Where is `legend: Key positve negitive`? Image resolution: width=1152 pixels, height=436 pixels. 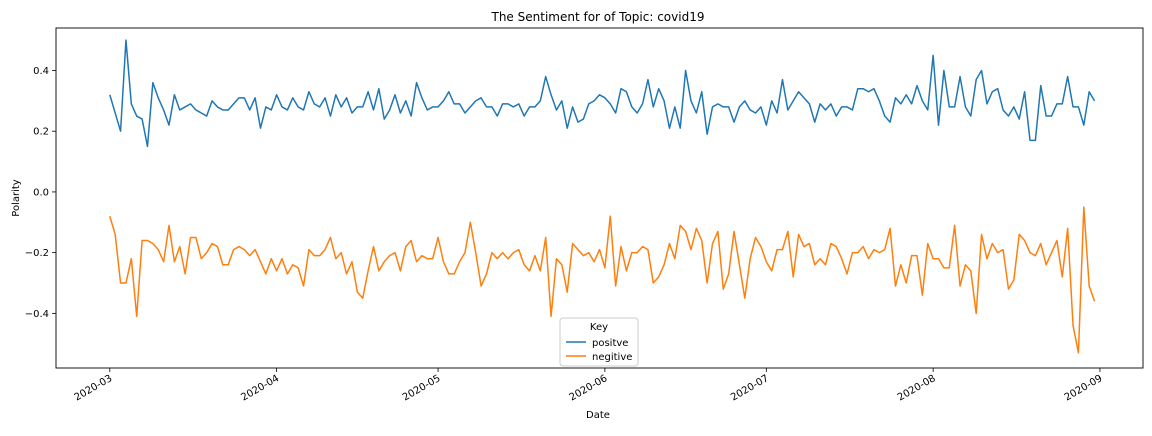
legend: Key positve negitive is located at coordinates (599, 342).